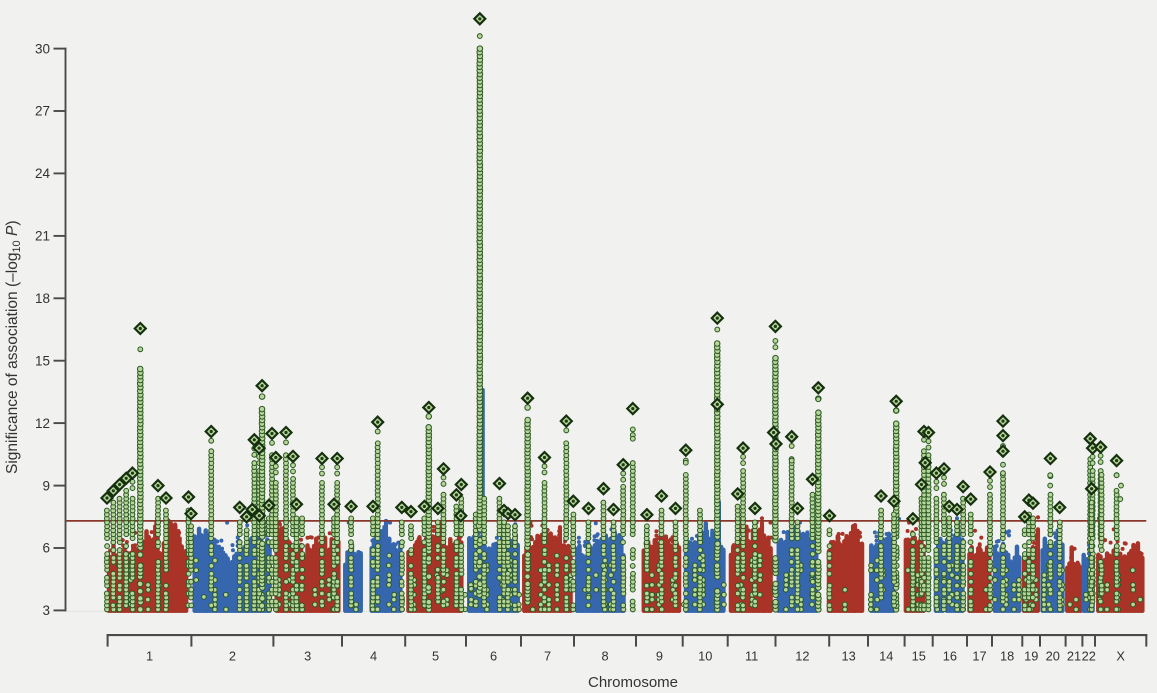  I want to click on svg-text:Significance of association (–: Significance of association (–log10 P), so click(13, 347).